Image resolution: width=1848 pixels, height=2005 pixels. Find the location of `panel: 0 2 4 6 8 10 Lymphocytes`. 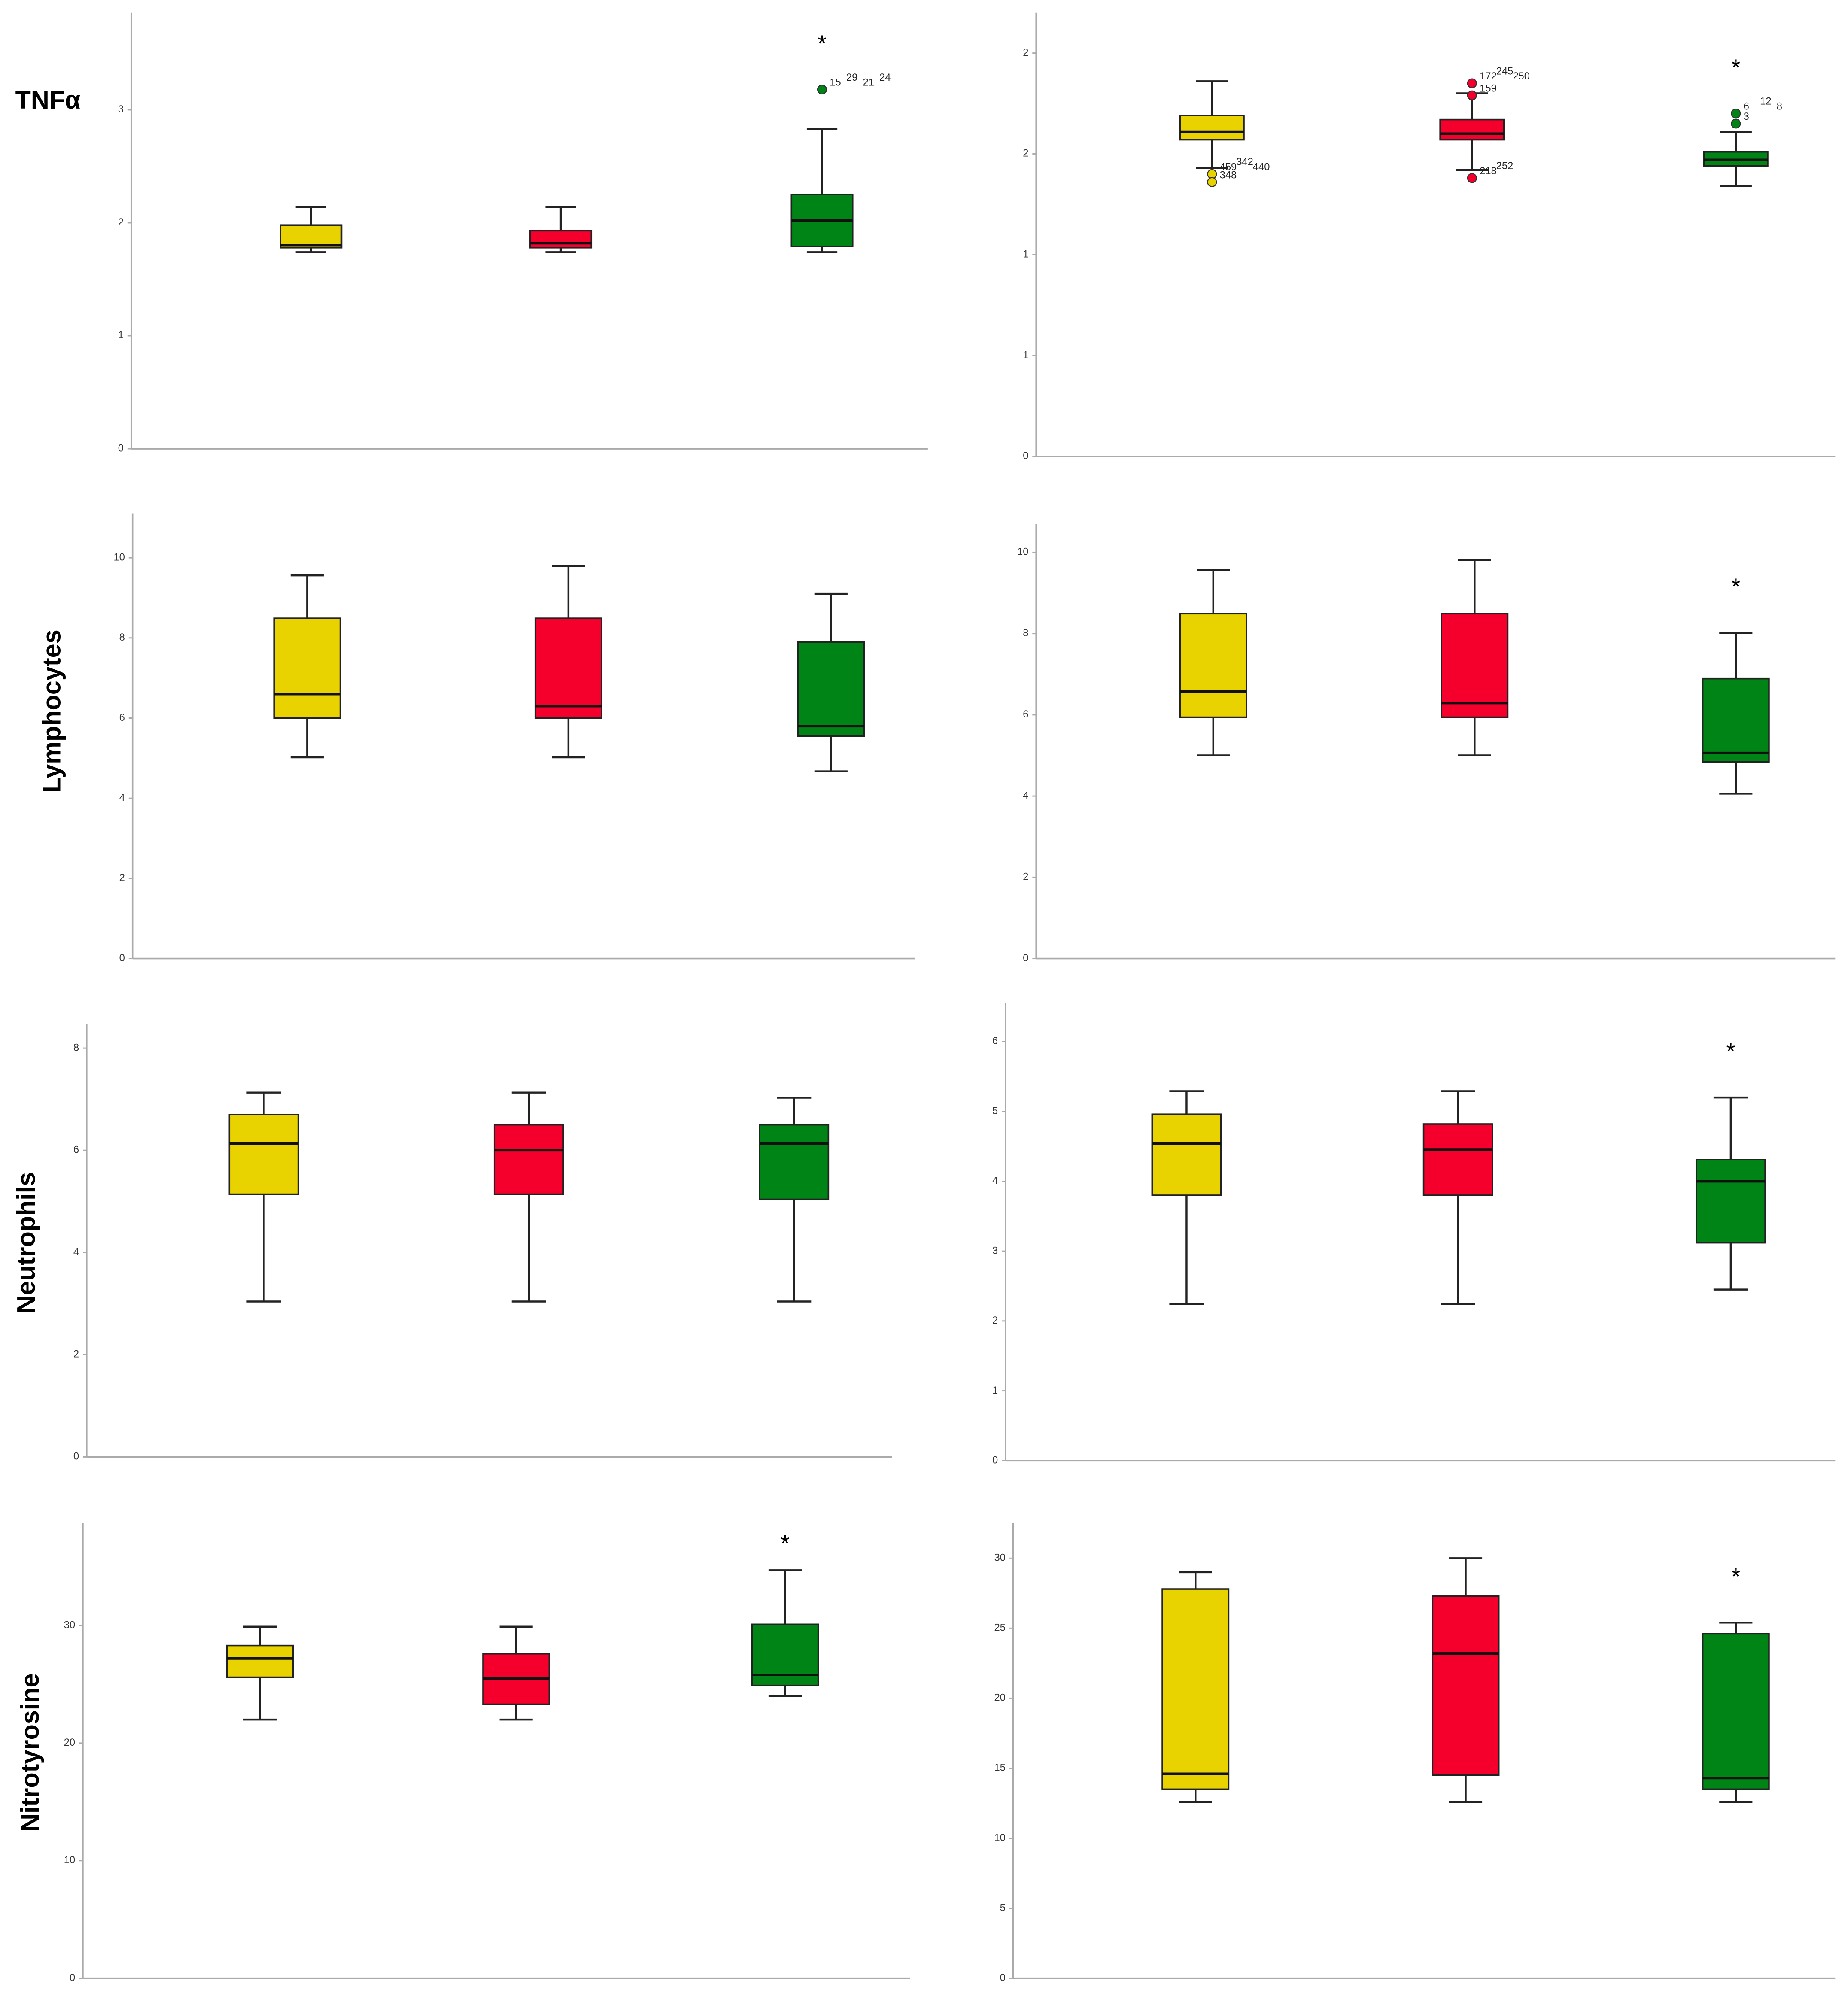

panel: 0 2 4 6 8 10 Lymphocytes is located at coordinates (476, 738).